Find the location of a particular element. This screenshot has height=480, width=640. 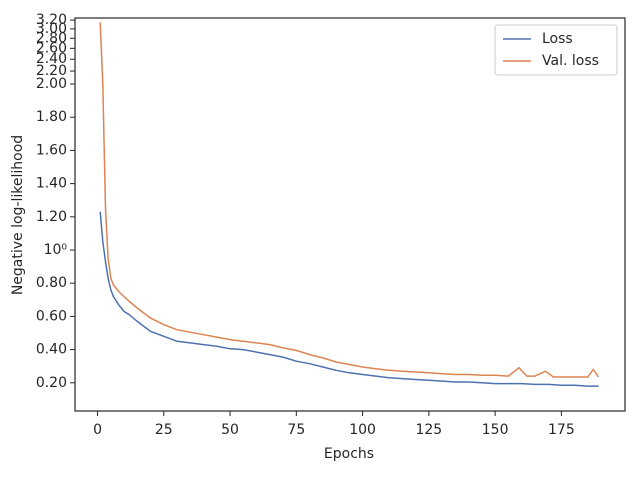

legend-box is located at coordinates (556, 50).